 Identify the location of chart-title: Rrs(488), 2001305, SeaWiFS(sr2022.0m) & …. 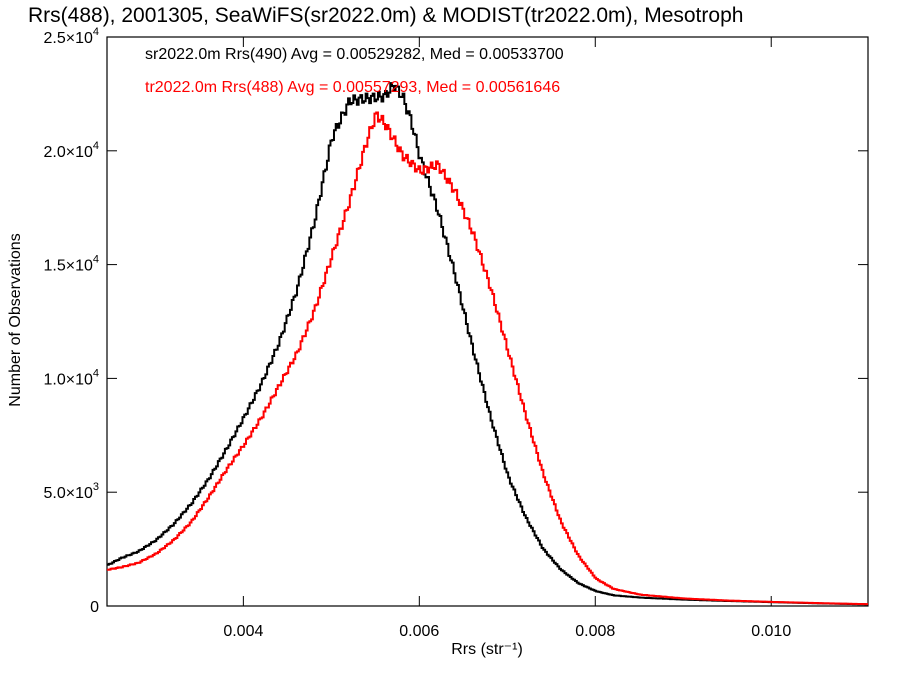
(385, 15).